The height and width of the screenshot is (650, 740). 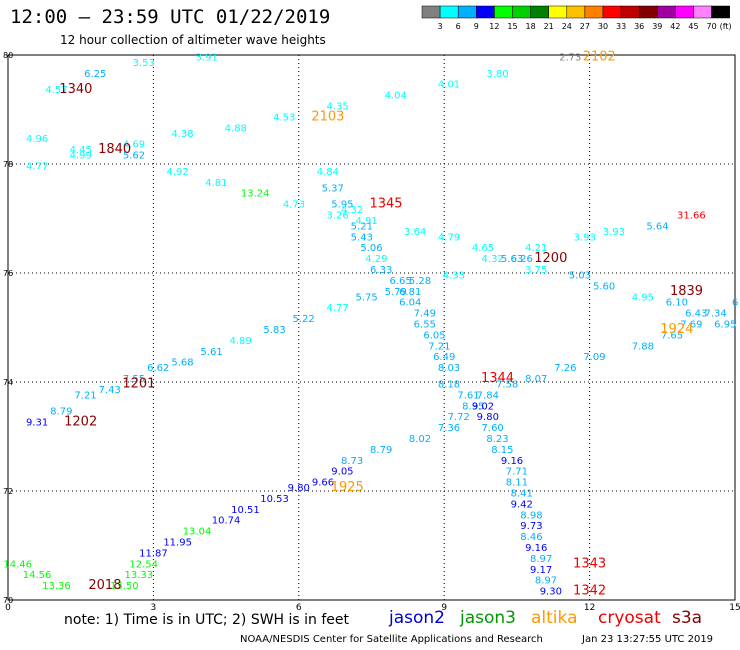 I want to click on y-tick-label: 74, so click(x=8, y=382).